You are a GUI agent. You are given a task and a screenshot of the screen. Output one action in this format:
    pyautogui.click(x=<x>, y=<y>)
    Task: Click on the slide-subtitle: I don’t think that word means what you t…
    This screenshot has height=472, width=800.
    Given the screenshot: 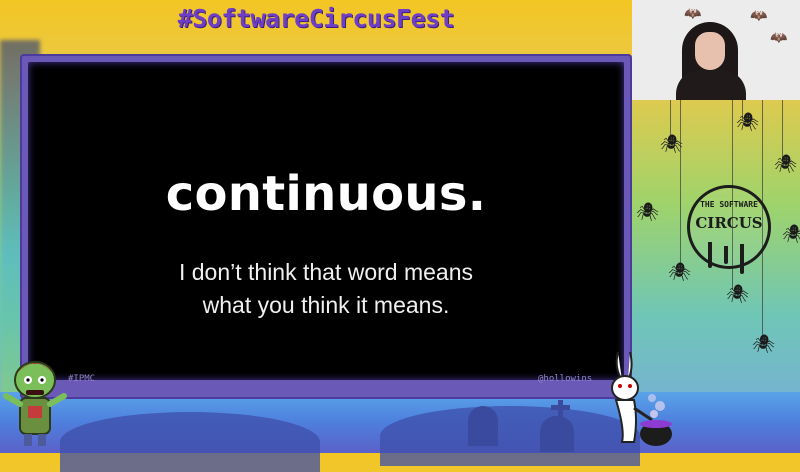 What is the action you would take?
    pyautogui.click(x=326, y=289)
    